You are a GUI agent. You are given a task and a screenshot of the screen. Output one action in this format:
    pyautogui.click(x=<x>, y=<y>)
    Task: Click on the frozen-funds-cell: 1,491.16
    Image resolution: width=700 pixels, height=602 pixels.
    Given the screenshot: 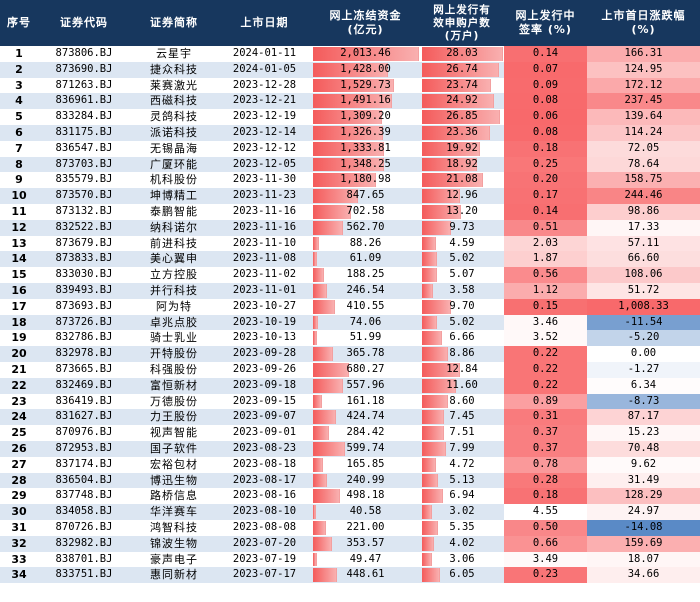 What is the action you would take?
    pyautogui.click(x=365, y=101)
    